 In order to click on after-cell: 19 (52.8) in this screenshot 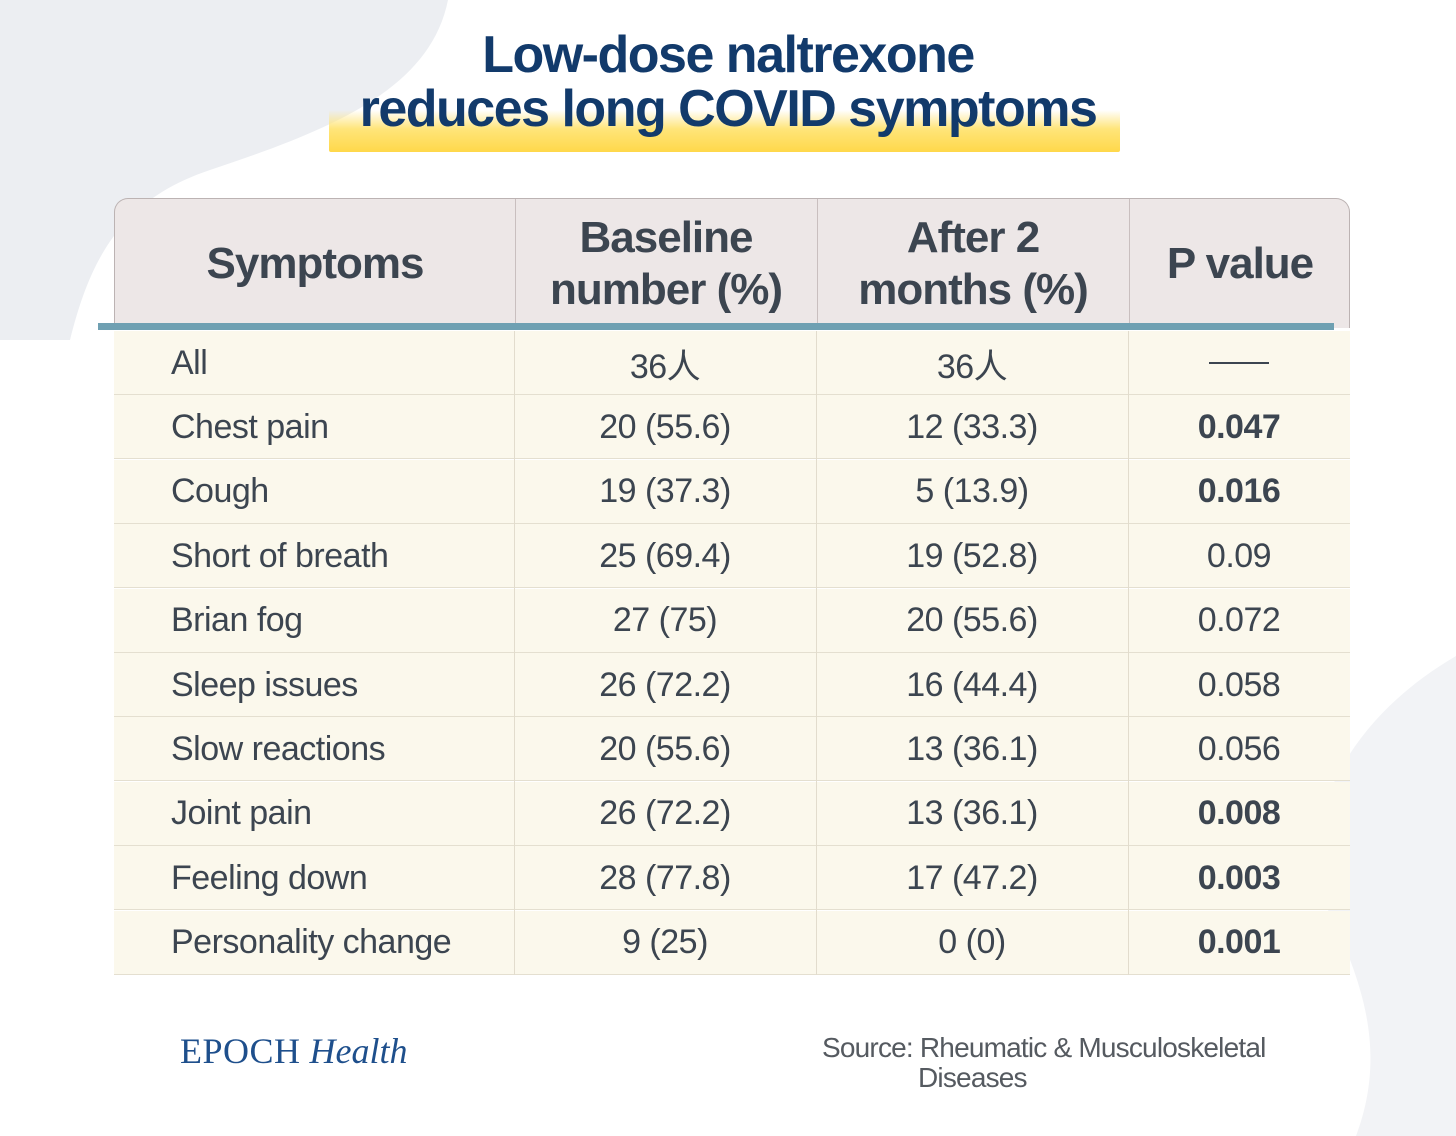, I will do `click(972, 555)`.